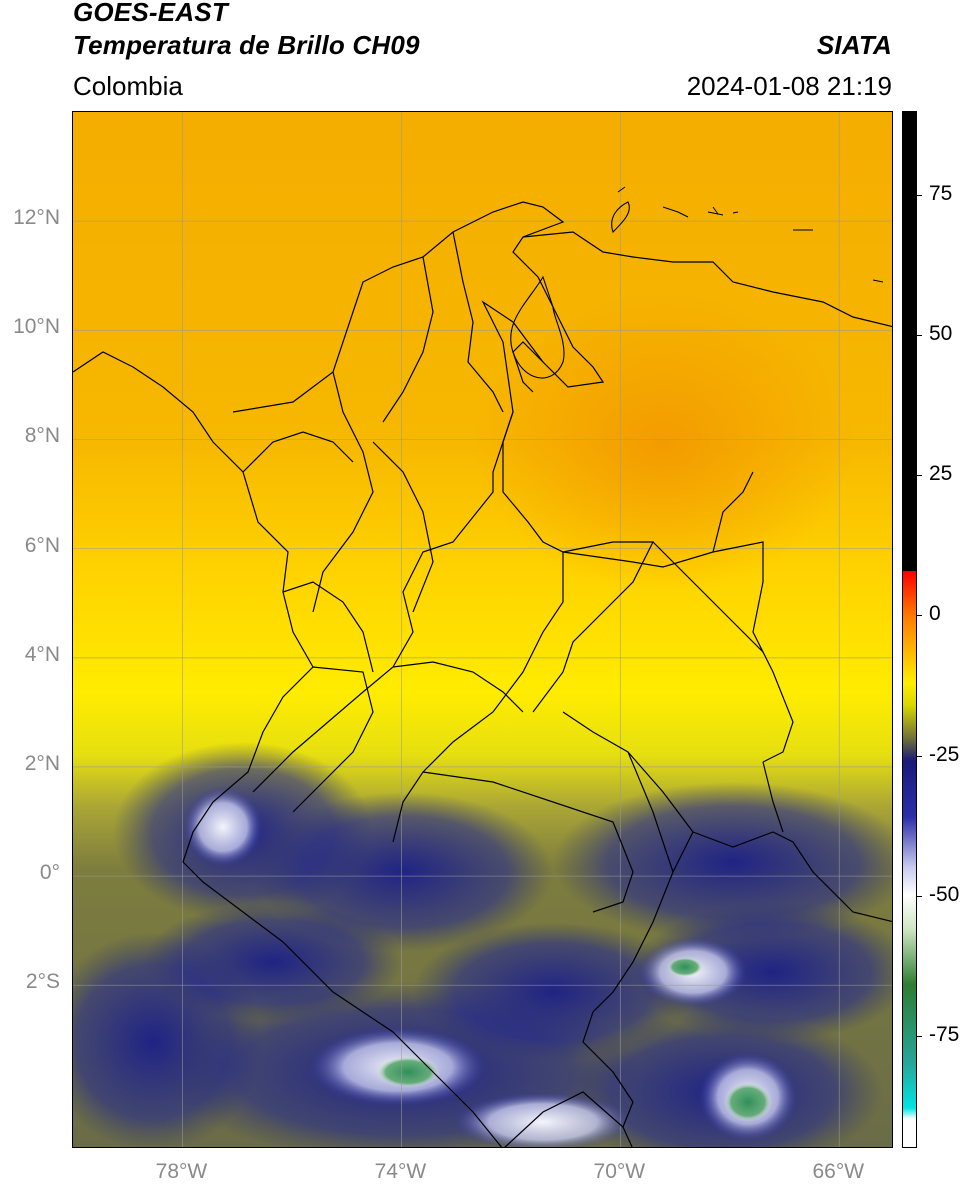  What do you see at coordinates (944, 754) in the screenshot?
I see `colorbar-tick-label: -25` at bounding box center [944, 754].